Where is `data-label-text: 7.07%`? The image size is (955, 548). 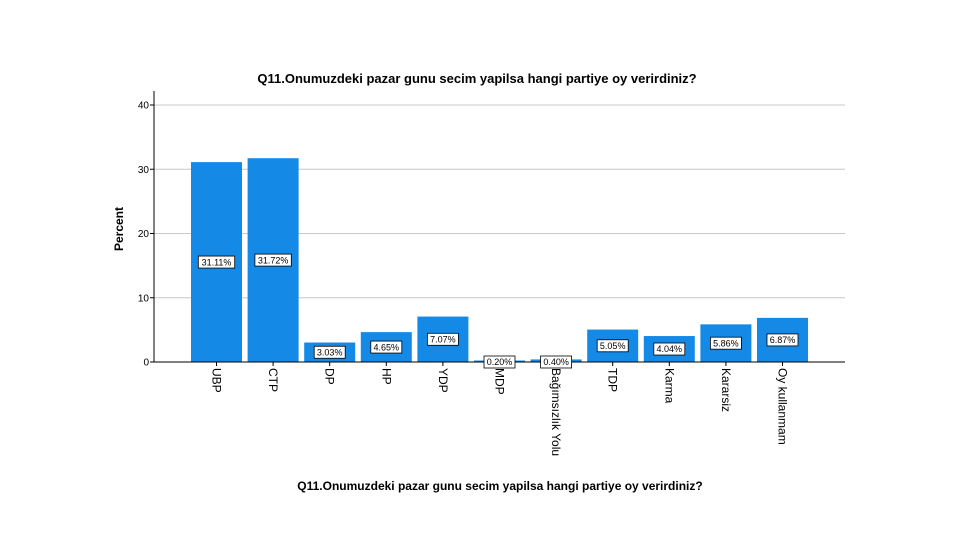
data-label-text: 7.07% is located at coordinates (443, 339).